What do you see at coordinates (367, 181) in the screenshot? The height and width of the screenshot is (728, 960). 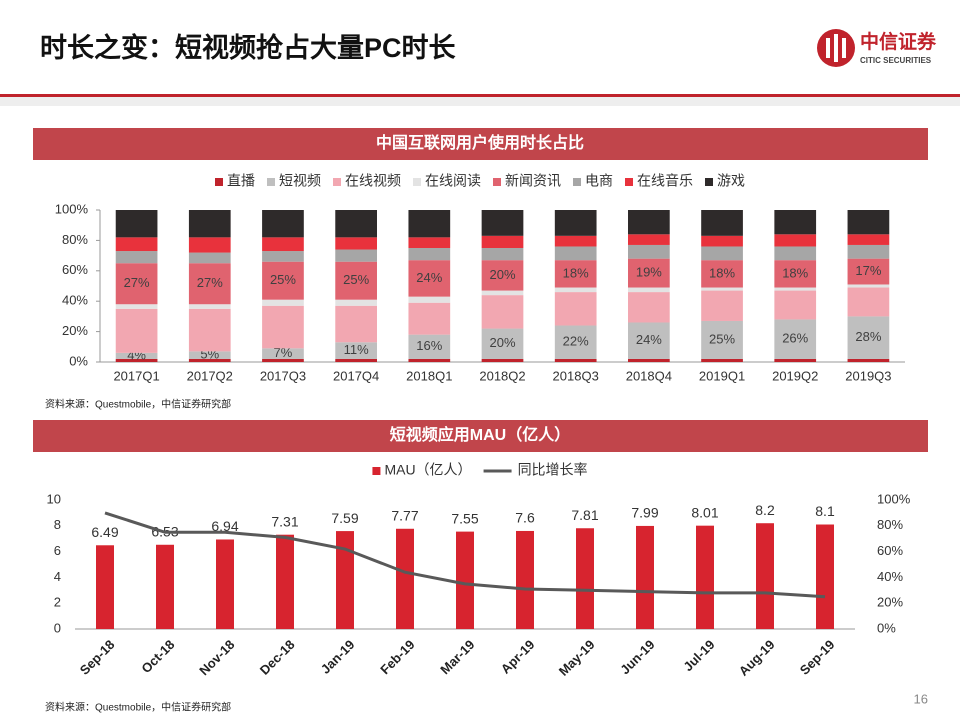 I see `legend-item: 在线视频` at bounding box center [367, 181].